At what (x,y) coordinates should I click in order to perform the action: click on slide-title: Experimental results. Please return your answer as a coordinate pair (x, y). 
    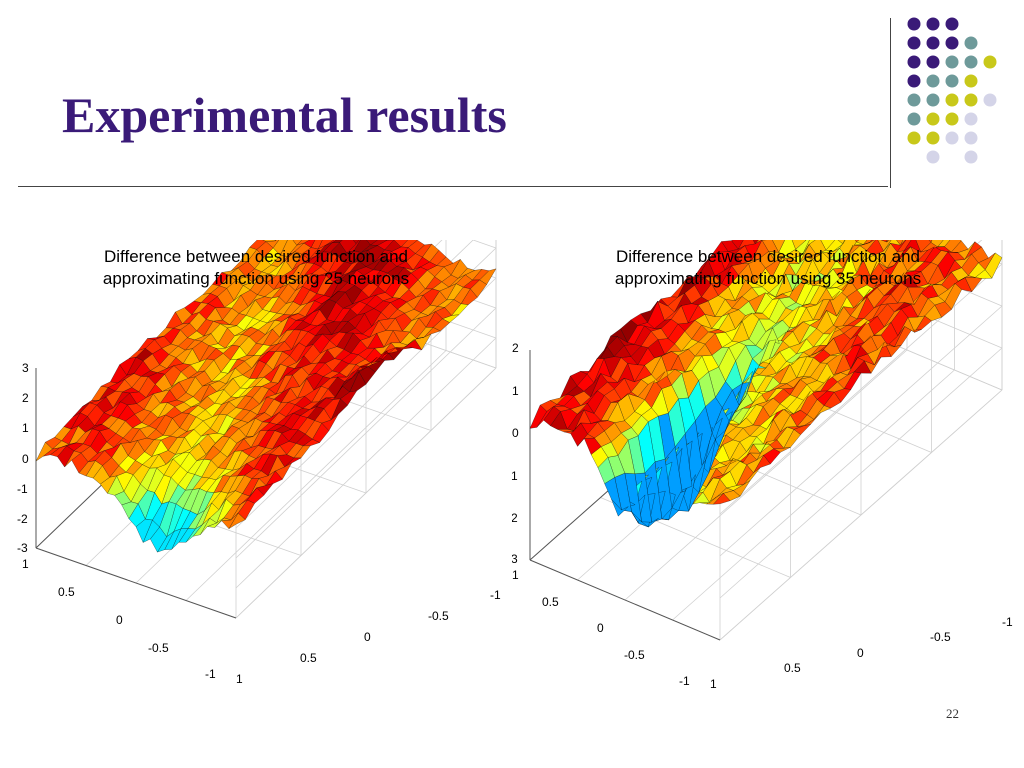
    Looking at the image, I should click on (284, 115).